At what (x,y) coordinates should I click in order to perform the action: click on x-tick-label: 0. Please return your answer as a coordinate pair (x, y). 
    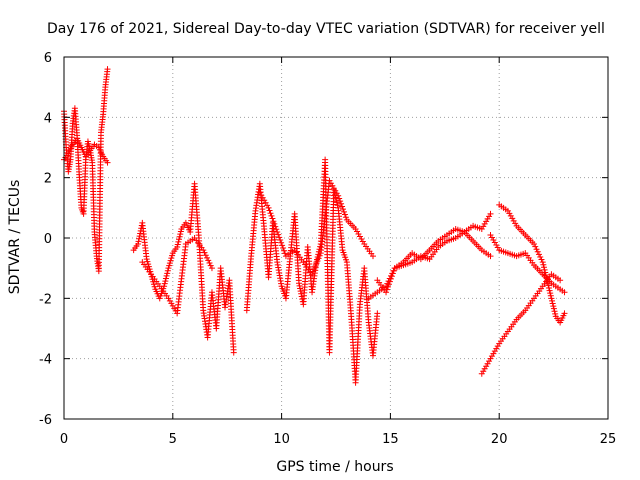
    Looking at the image, I should click on (64, 439).